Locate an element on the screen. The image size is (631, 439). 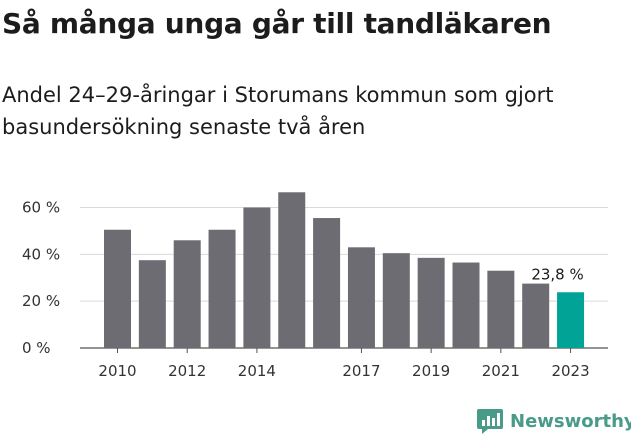
bar-2014 is located at coordinates (257, 277).